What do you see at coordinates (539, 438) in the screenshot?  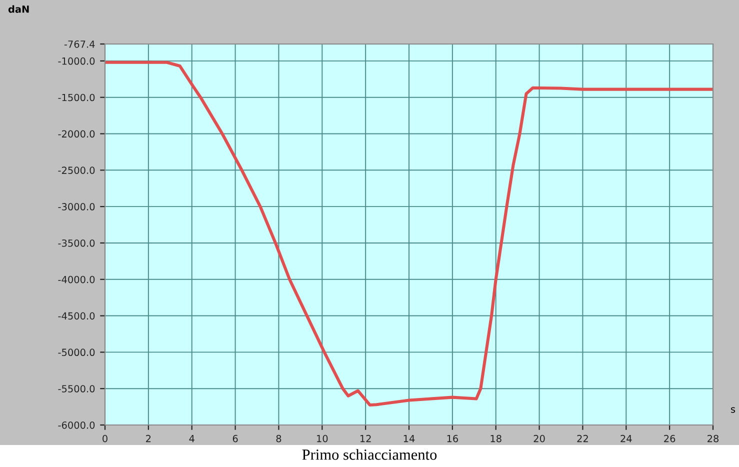 I see `x-tick-label: 20` at bounding box center [539, 438].